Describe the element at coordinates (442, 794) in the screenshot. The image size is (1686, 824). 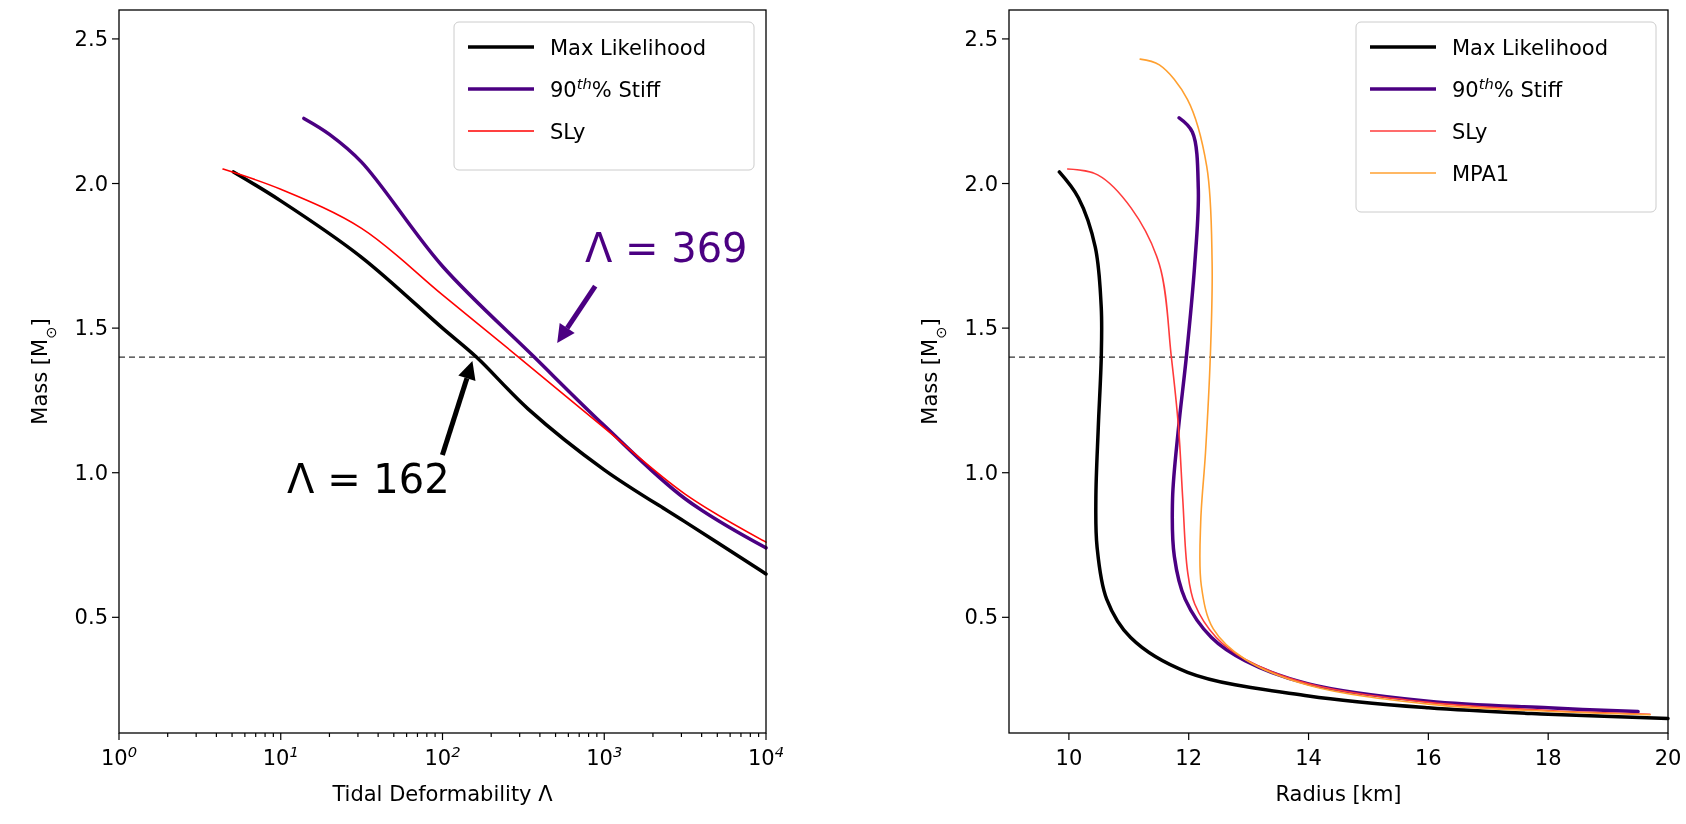
I see `x-axis-title: Tidal Deformability Λ` at that location.